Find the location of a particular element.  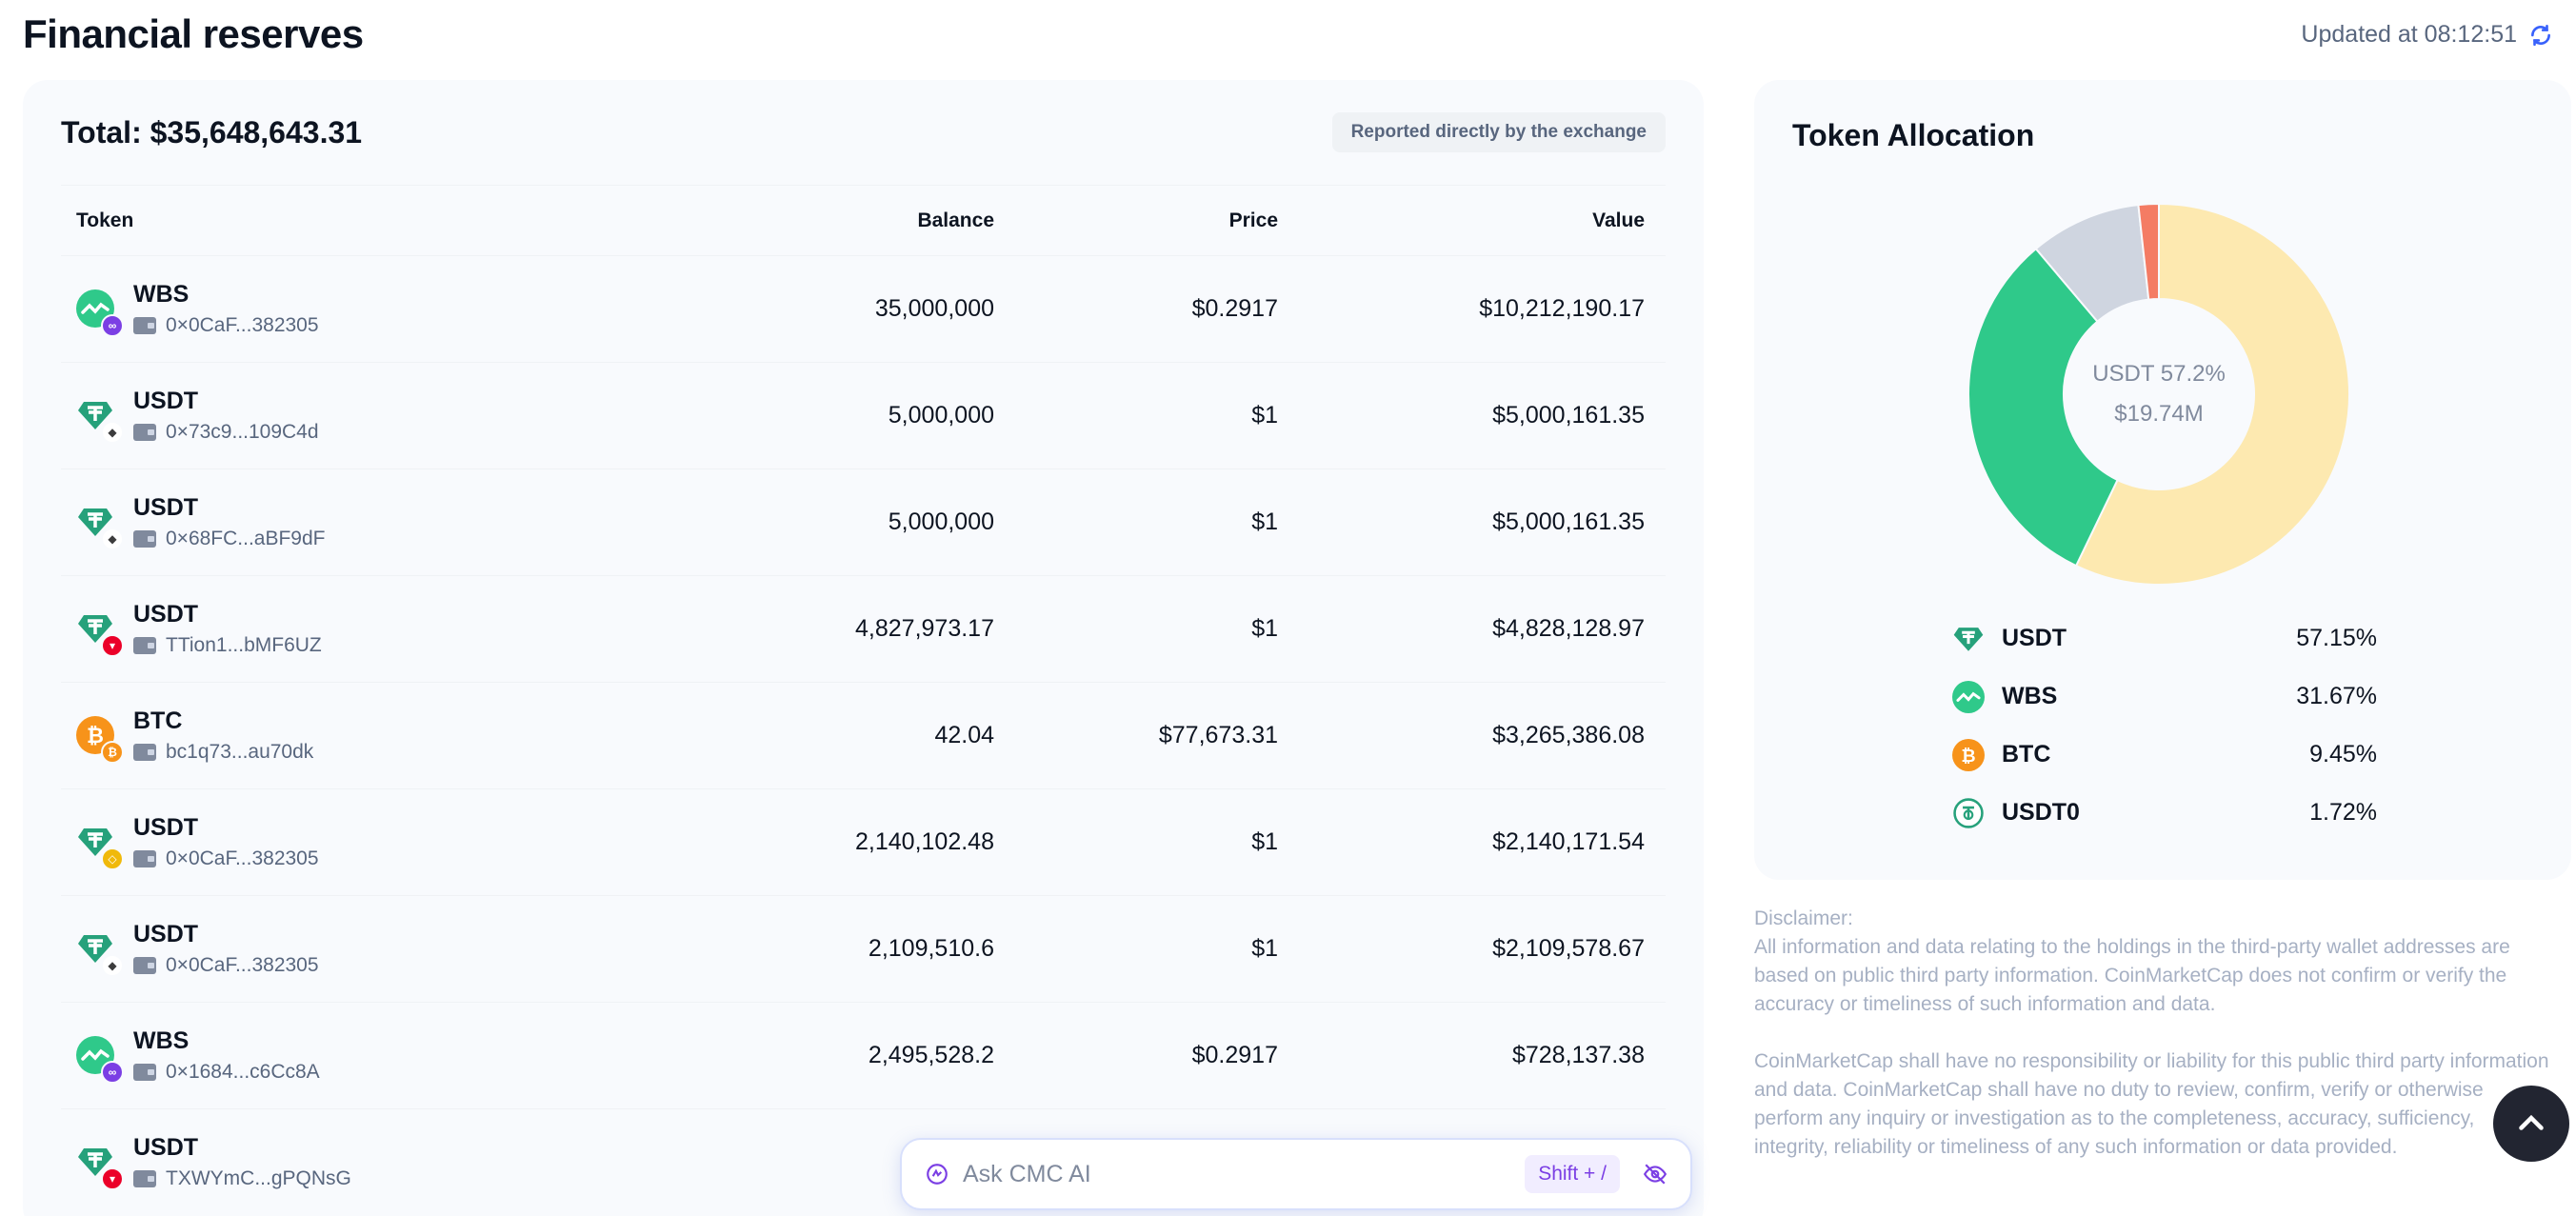

balance-cell: 2,140,102.48 is located at coordinates (924, 842).